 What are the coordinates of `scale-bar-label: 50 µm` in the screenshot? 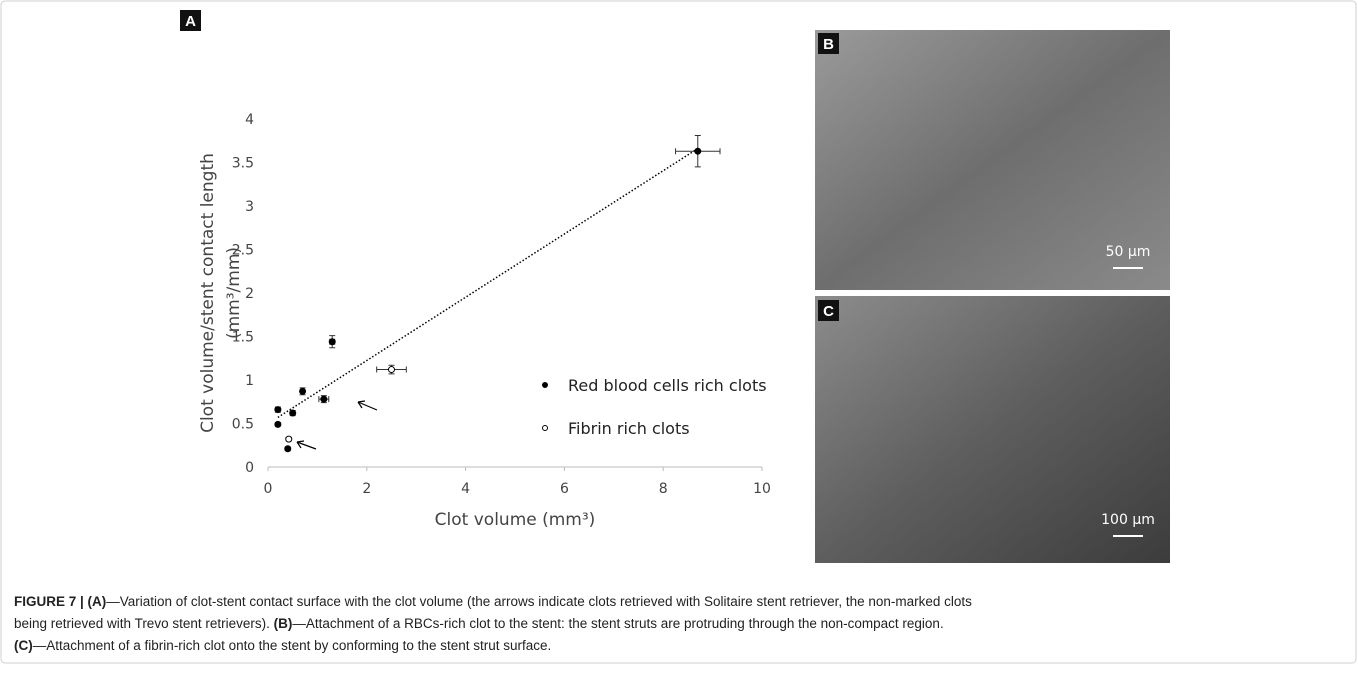 It's located at (1128, 252).